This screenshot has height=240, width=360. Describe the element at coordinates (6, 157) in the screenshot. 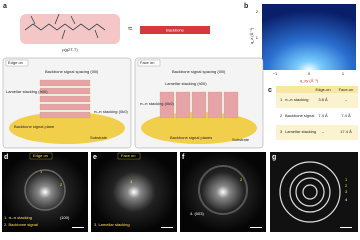

I see `panel-label: d` at that location.